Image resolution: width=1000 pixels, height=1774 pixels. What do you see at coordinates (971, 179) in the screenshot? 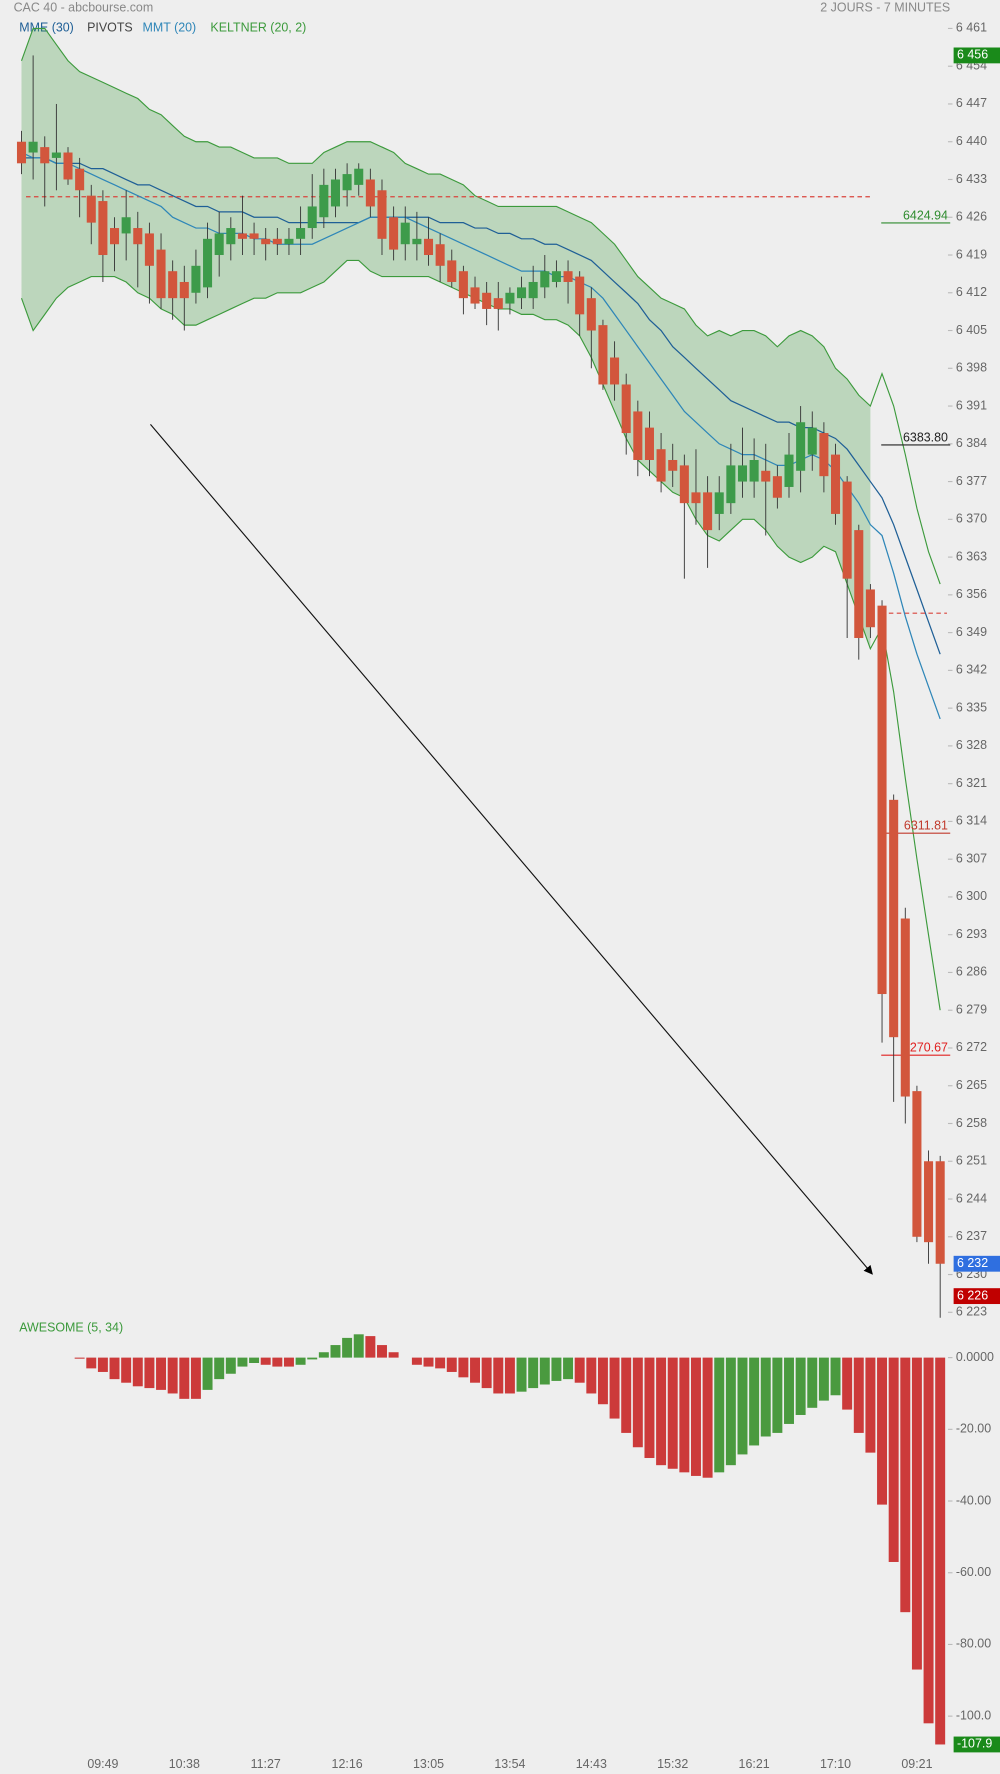
I see `y-tick-label: 6 433` at bounding box center [971, 179].